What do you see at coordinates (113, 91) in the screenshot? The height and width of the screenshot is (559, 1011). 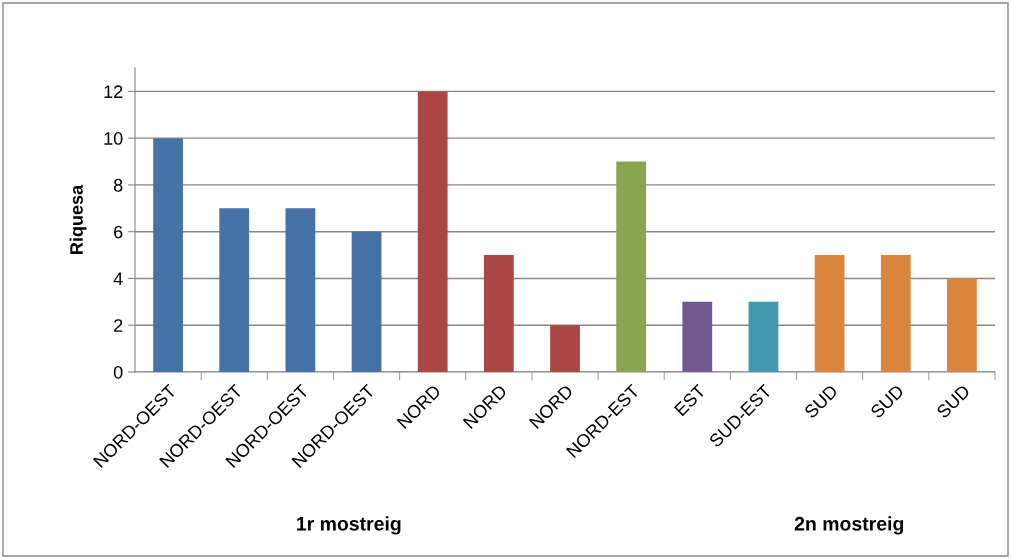 I see `y-tick-label: 12` at bounding box center [113, 91].